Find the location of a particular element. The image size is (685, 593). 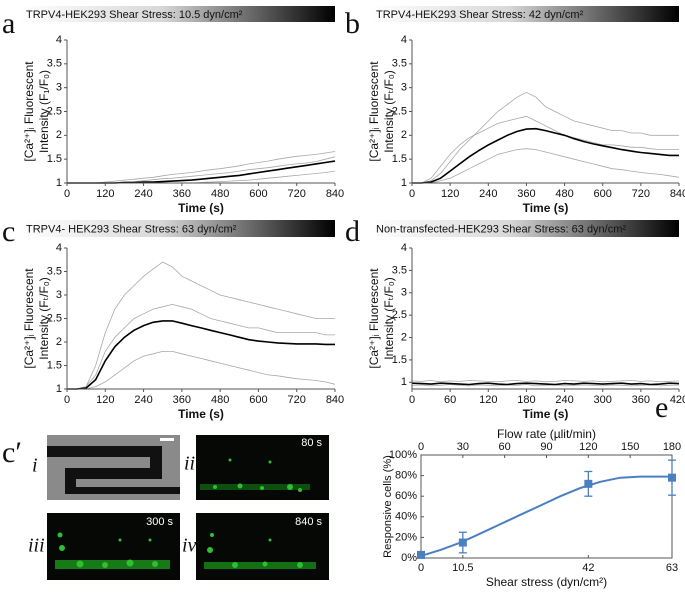

y-tick-label: 80% is located at coordinates (406, 476).